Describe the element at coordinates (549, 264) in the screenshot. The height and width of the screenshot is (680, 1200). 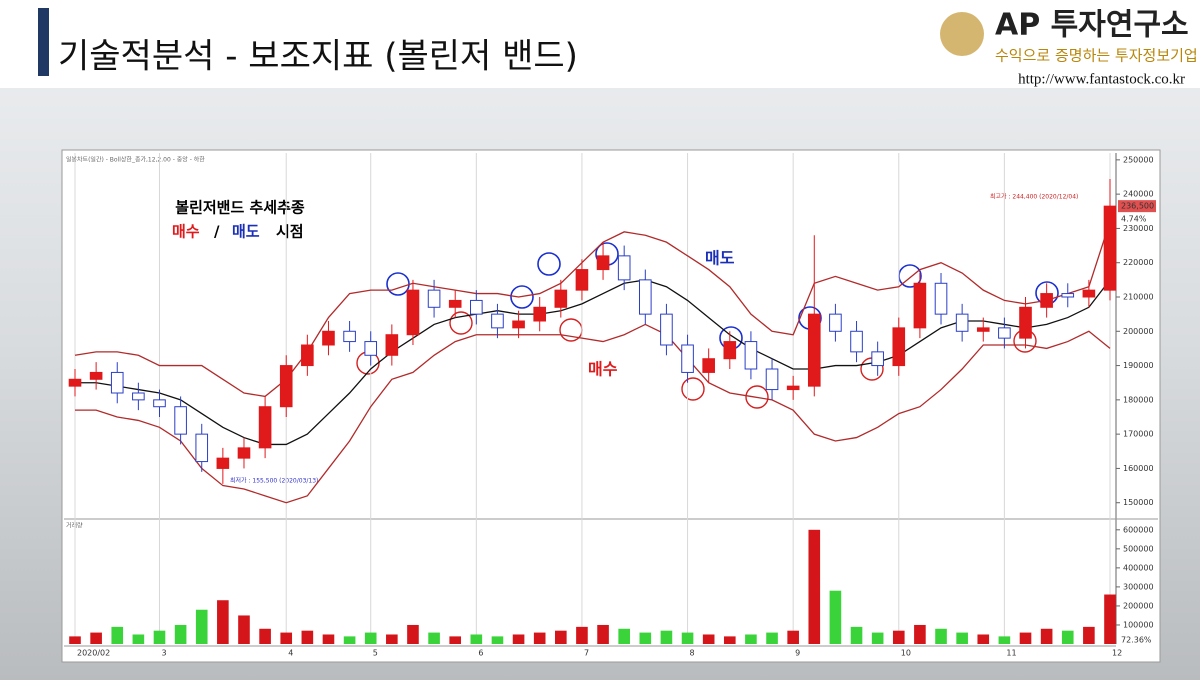
I see `sell-circle` at that location.